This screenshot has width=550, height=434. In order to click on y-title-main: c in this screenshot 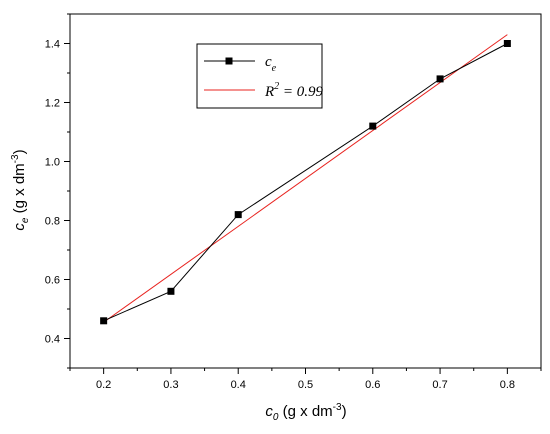, I will do `click(19, 227)`.